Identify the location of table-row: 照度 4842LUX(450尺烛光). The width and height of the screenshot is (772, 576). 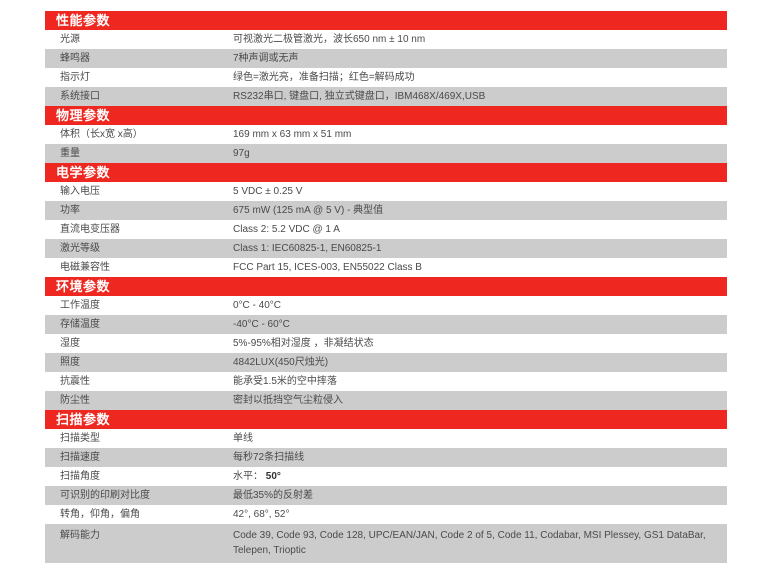
(386, 362).